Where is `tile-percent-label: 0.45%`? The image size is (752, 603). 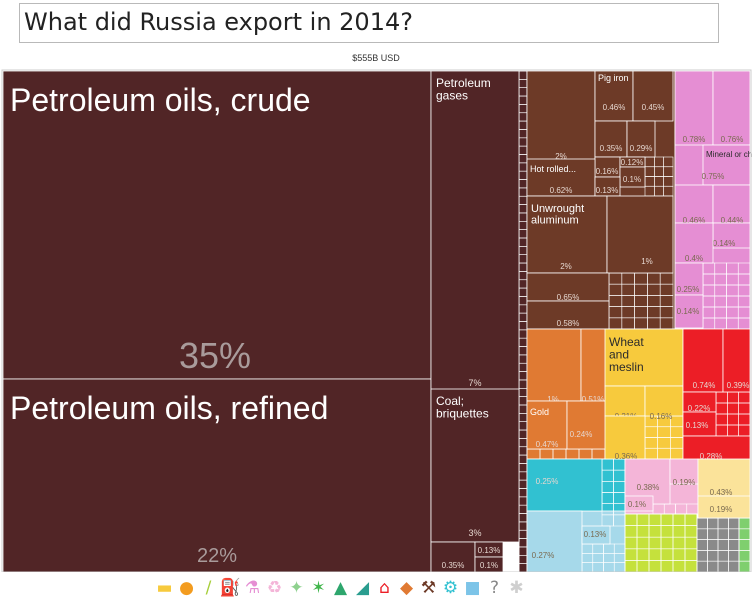 tile-percent-label: 0.45% is located at coordinates (653, 107).